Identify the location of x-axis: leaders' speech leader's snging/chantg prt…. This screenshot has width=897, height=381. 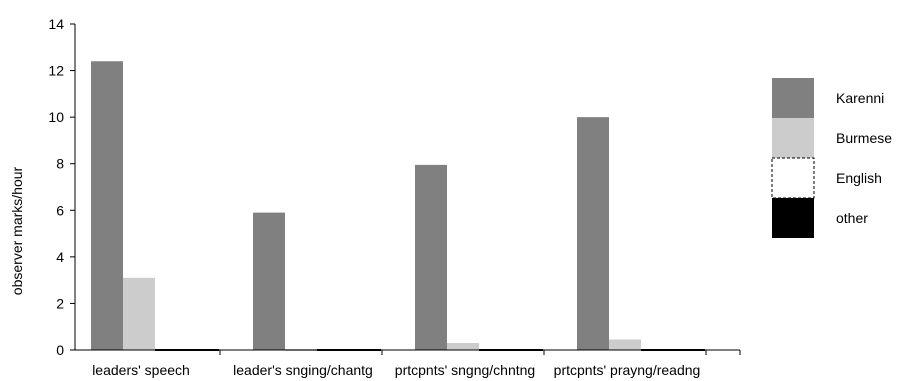
(408, 363).